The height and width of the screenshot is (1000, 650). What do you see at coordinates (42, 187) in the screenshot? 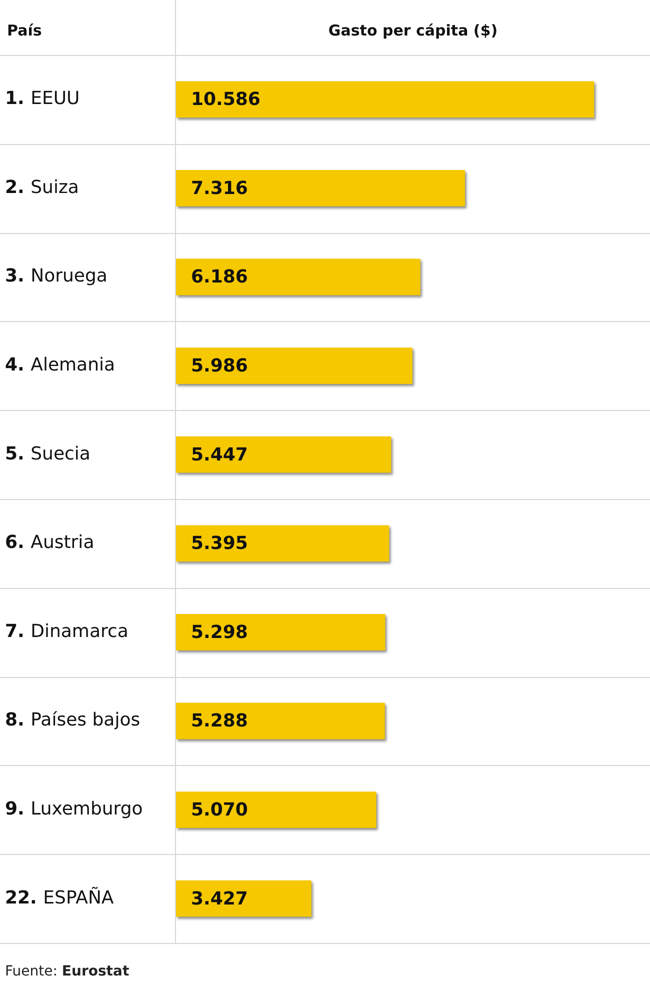
I see `y-tick-label: 2. Suiza` at bounding box center [42, 187].